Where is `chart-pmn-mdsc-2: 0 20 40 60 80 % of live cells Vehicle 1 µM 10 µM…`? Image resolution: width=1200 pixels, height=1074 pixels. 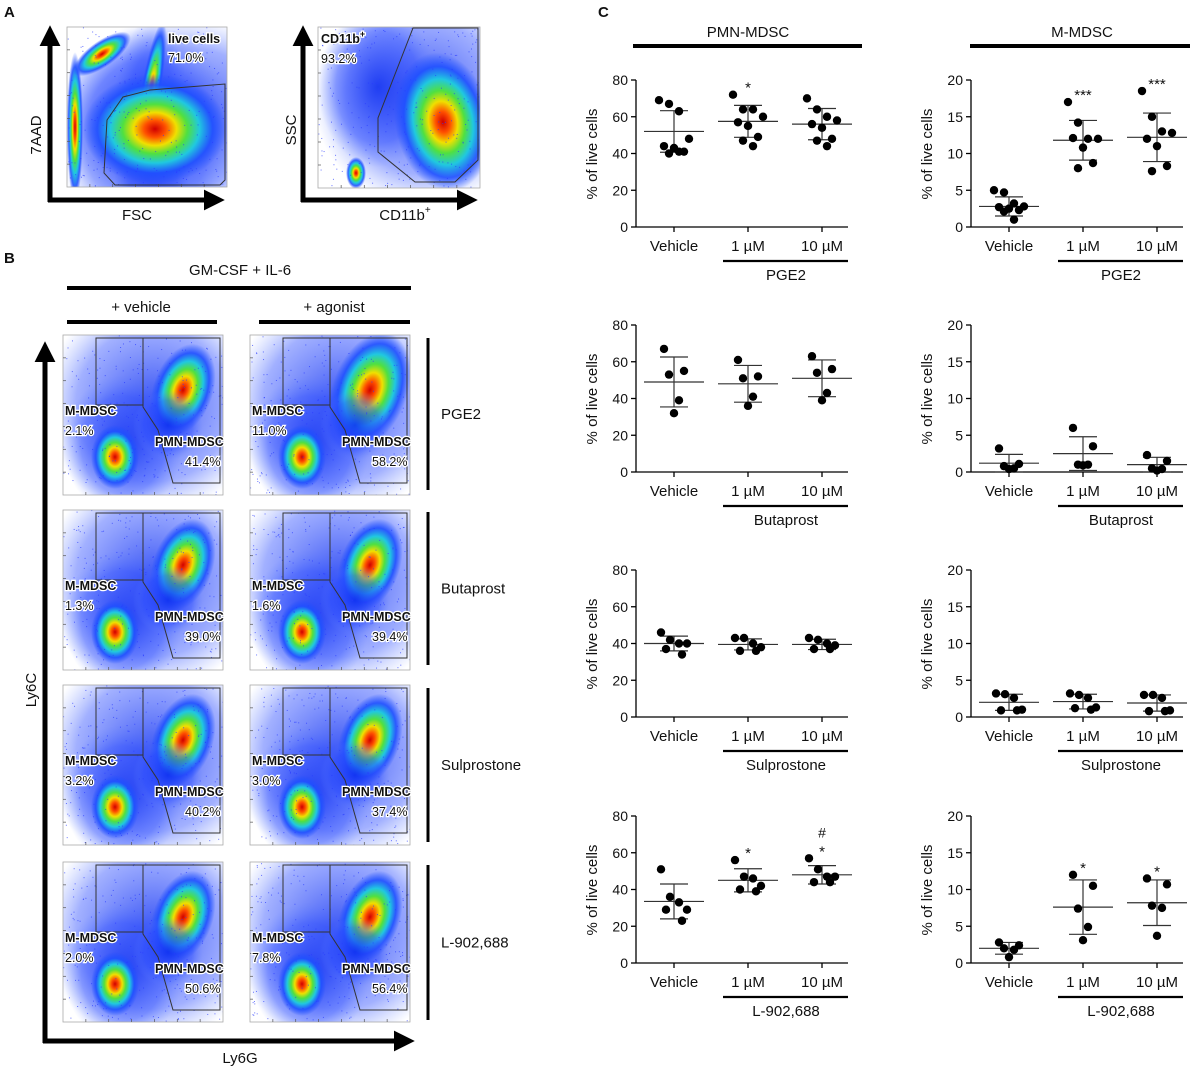
chart-pmn-mdsc-2: 0 20 40 60 80 % of live cells Vehicle 1 µM 10 µM… is located at coordinates (718, 423).